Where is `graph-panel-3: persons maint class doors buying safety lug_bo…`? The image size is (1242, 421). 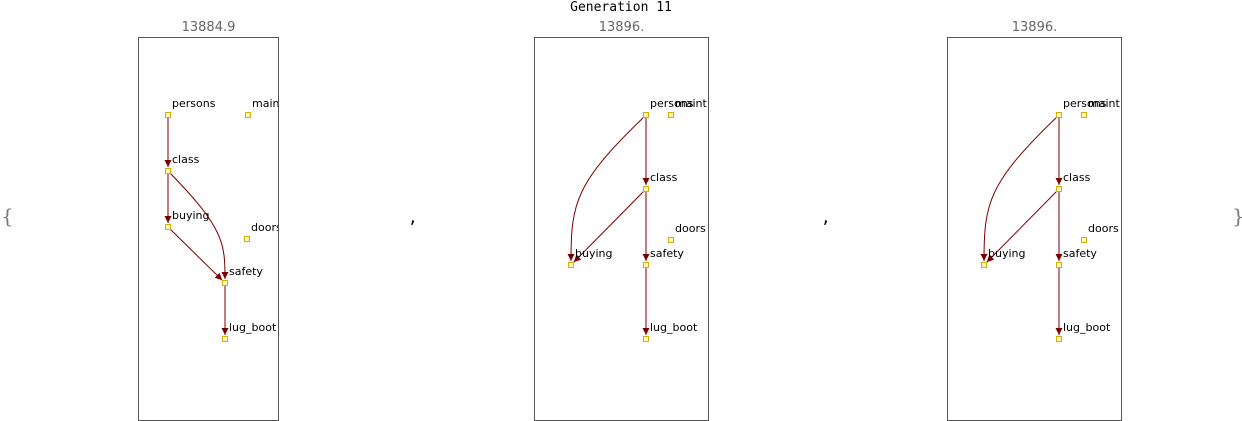
graph-panel-3: persons maint class doors buying safety lug_bo… is located at coordinates (1034, 229).